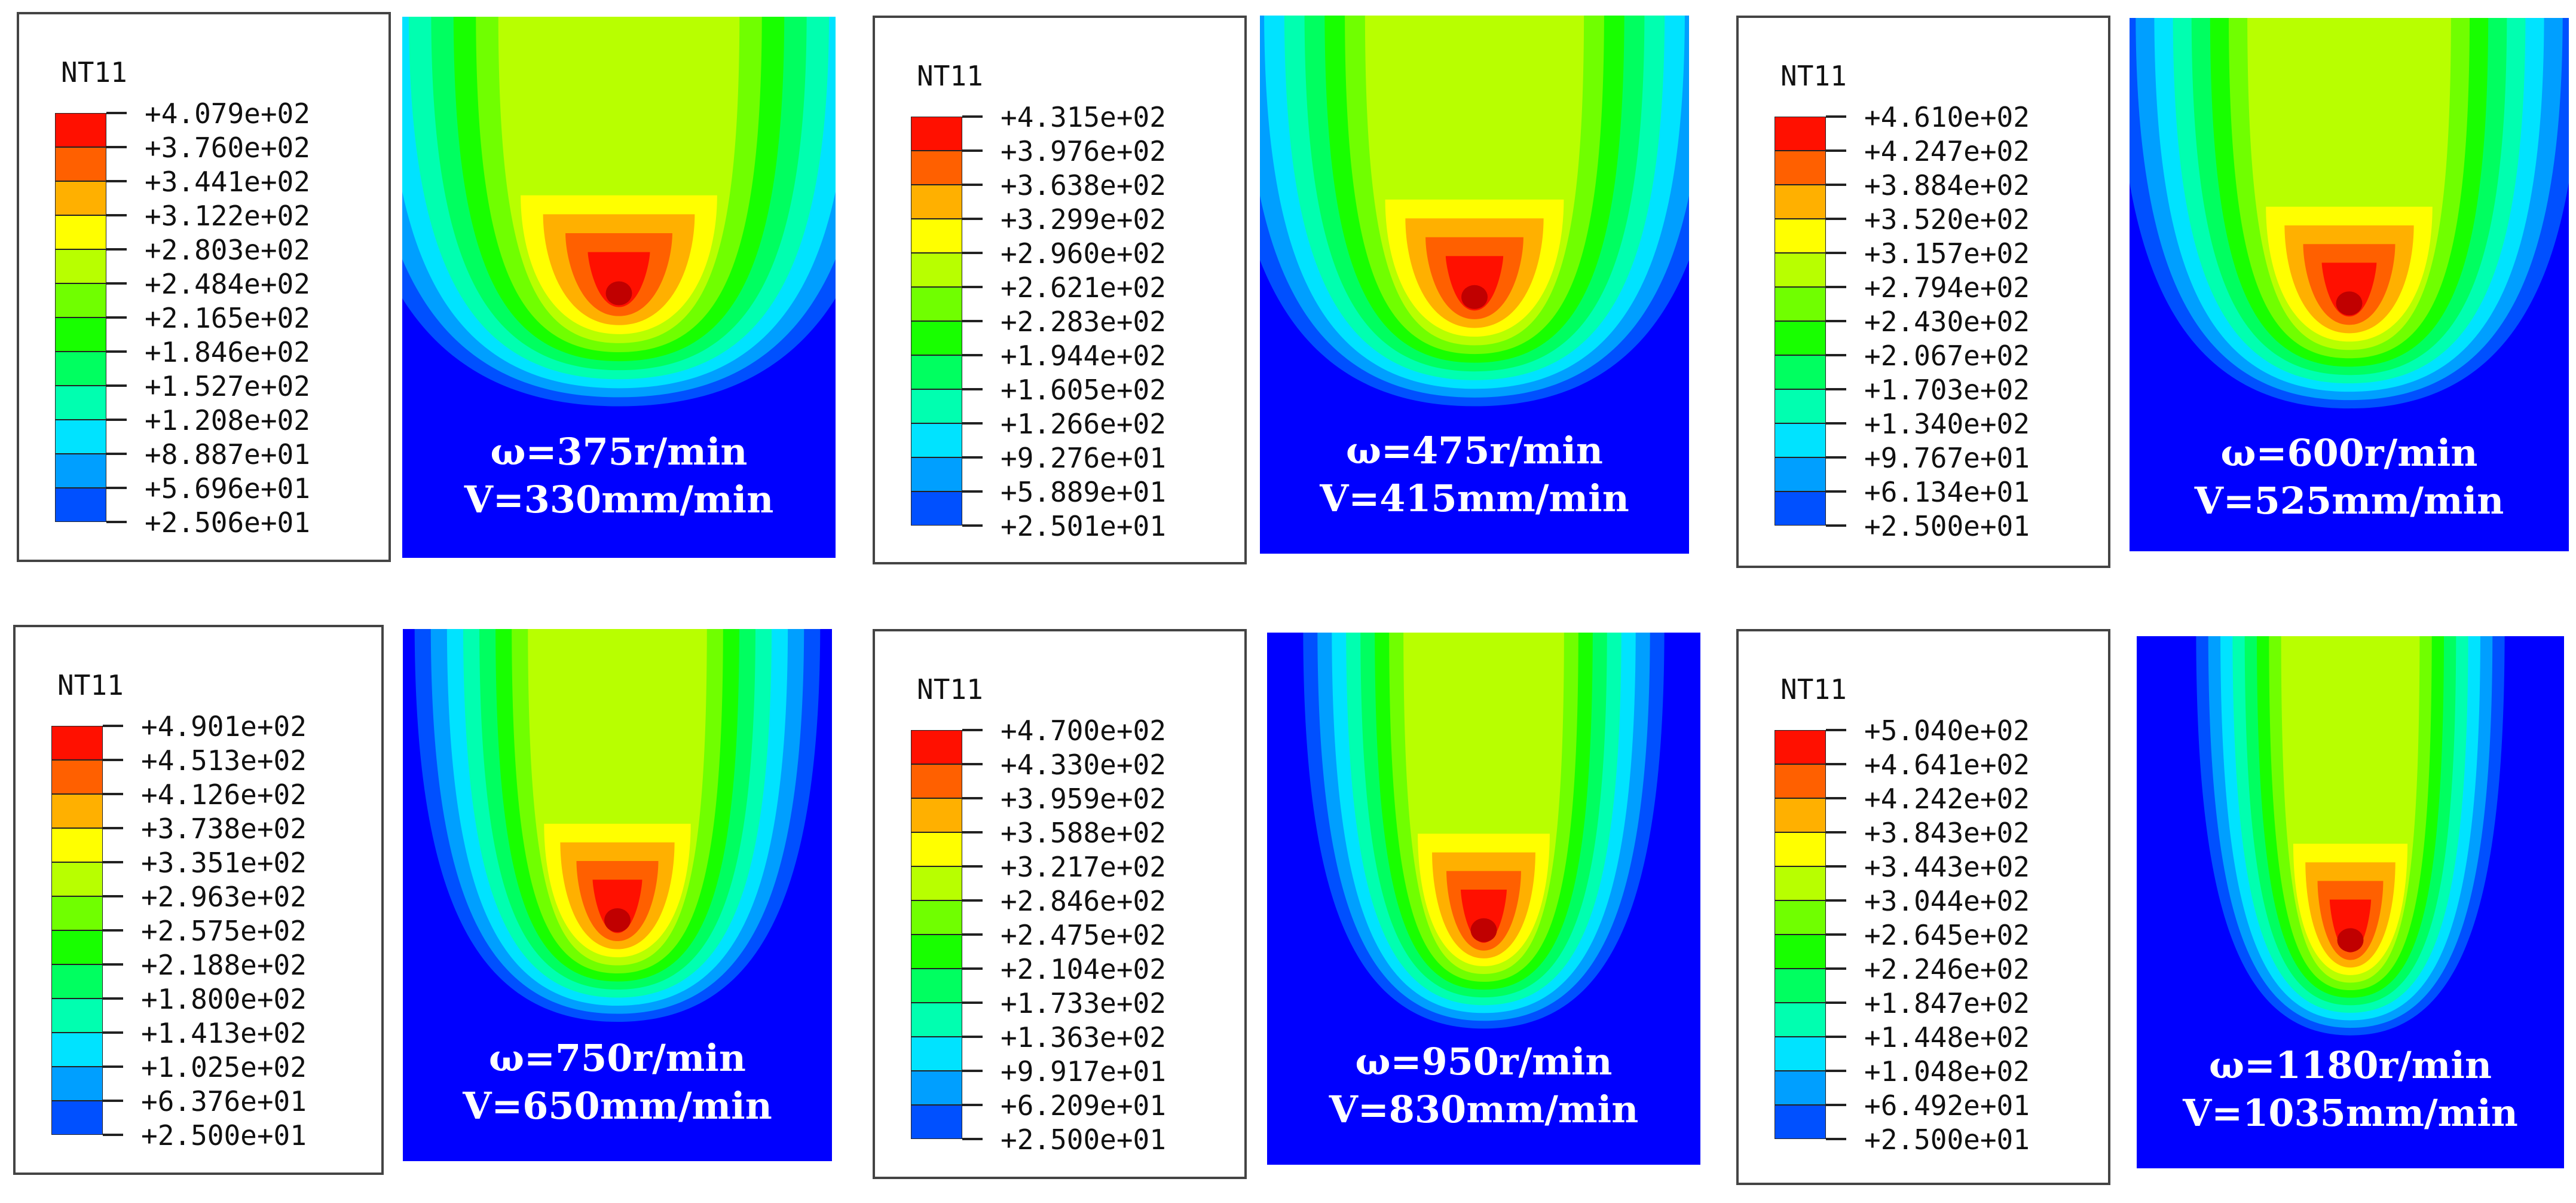 This screenshot has width=2576, height=1203. What do you see at coordinates (1083, 356) in the screenshot?
I see `legend-value-label: +1.944e+02` at bounding box center [1083, 356].